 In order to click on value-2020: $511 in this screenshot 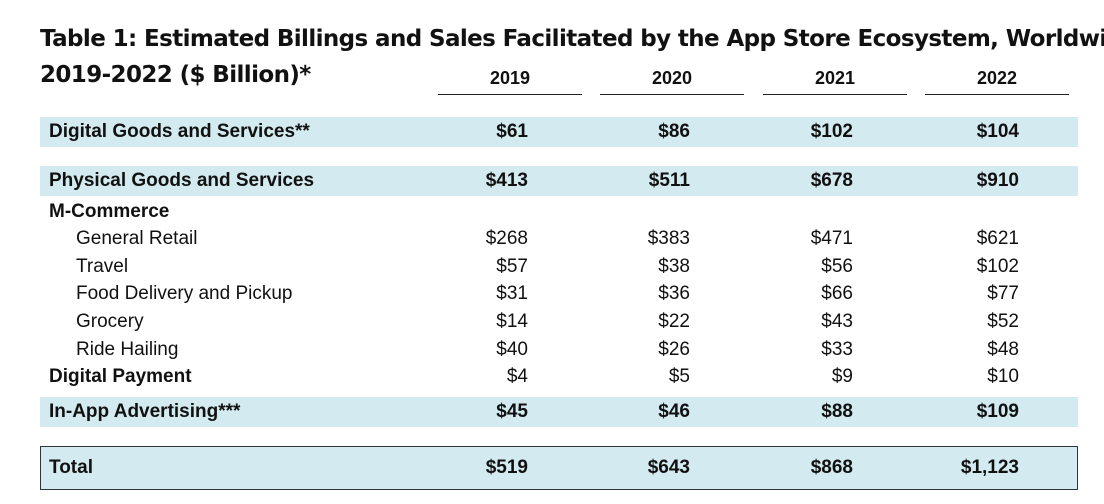, I will do `click(669, 180)`.